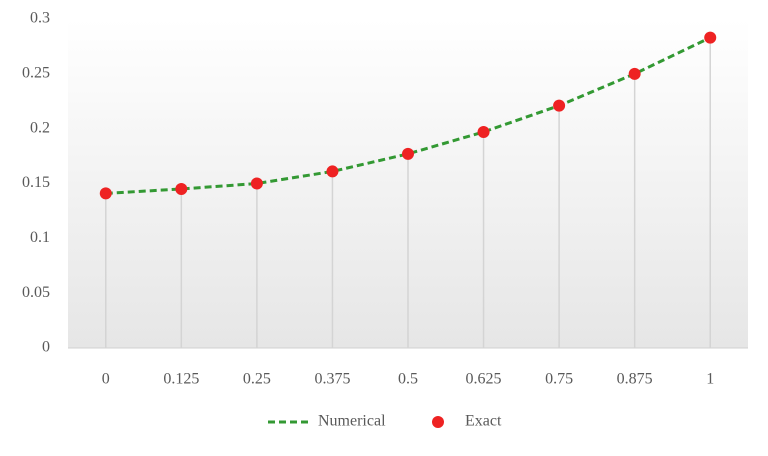 The height and width of the screenshot is (456, 768). I want to click on x-tick-label: 0.5, so click(408, 379).